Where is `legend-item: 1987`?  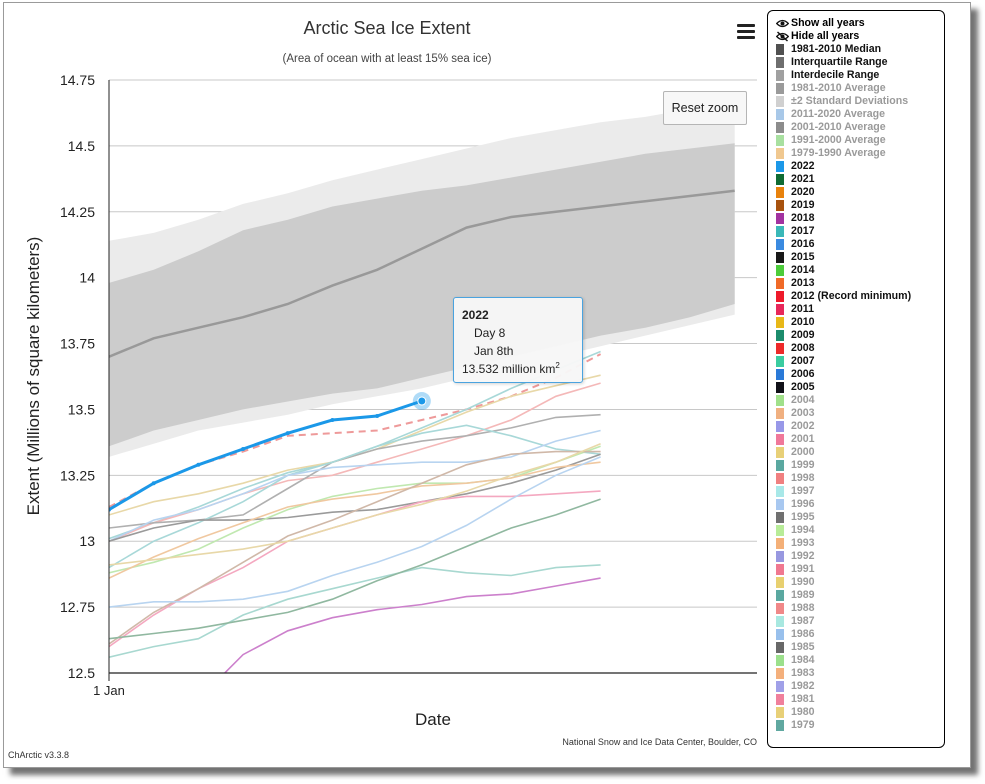
legend-item: 1987 is located at coordinates (860, 621).